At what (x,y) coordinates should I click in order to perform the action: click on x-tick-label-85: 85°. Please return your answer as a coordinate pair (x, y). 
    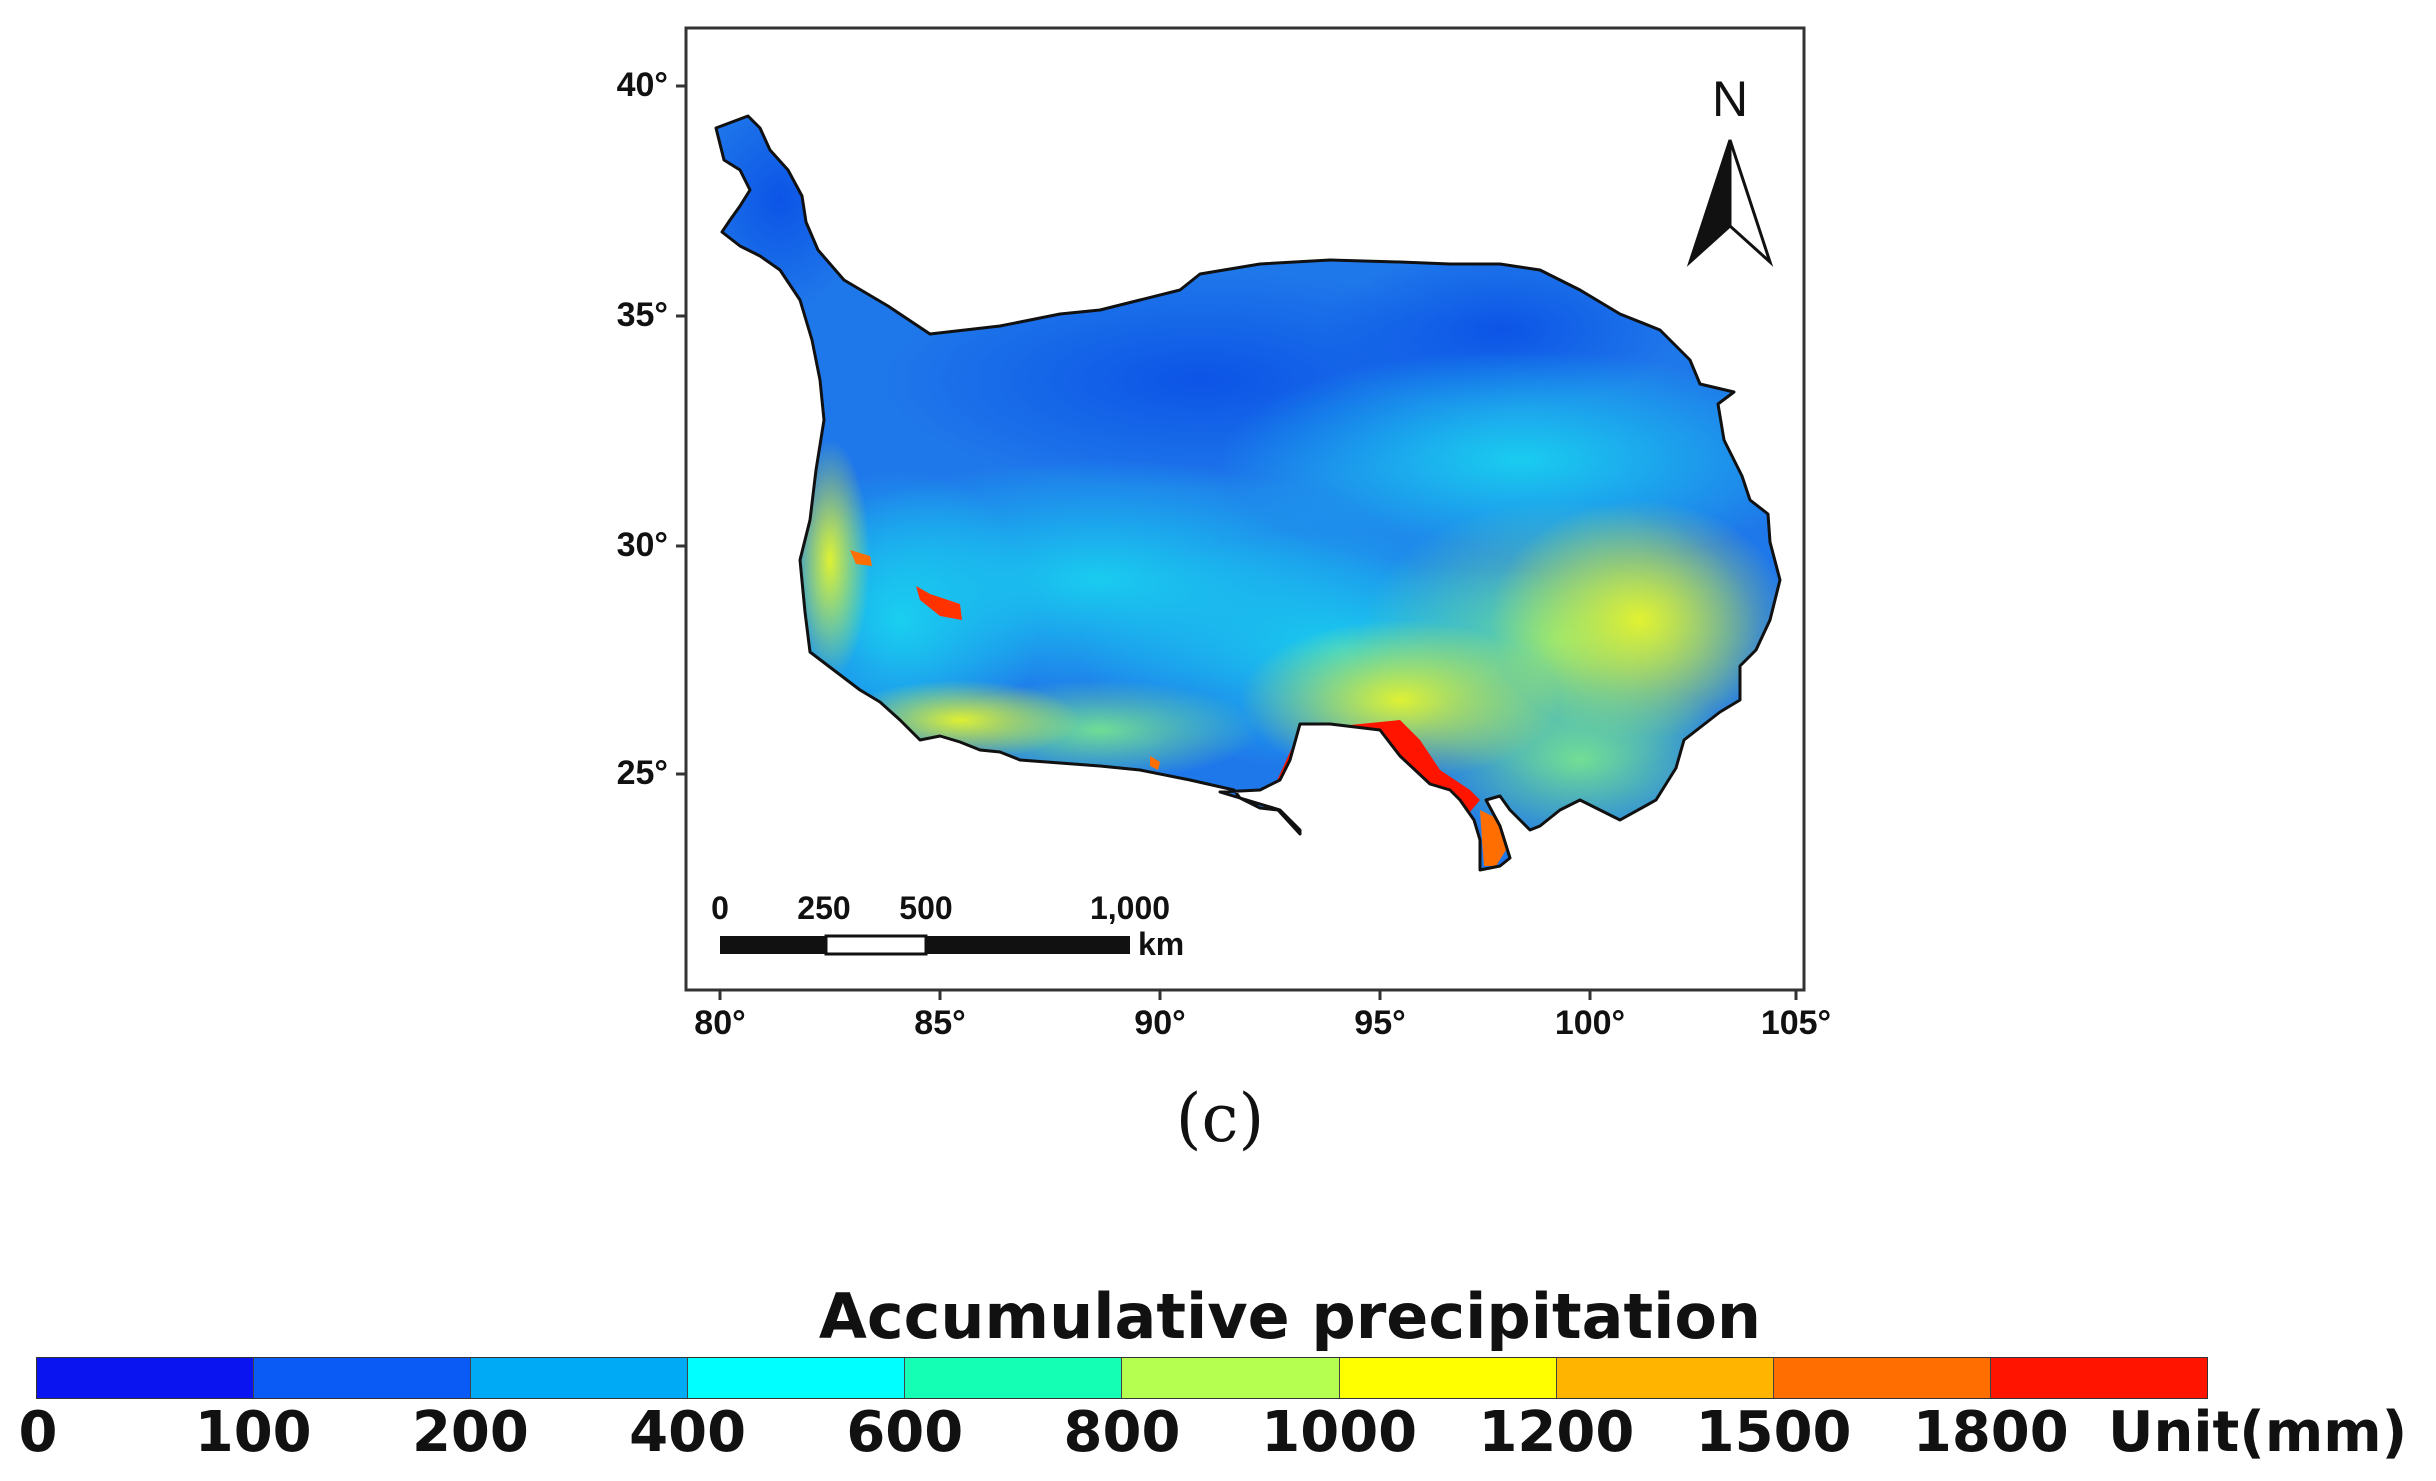
    Looking at the image, I should click on (940, 1023).